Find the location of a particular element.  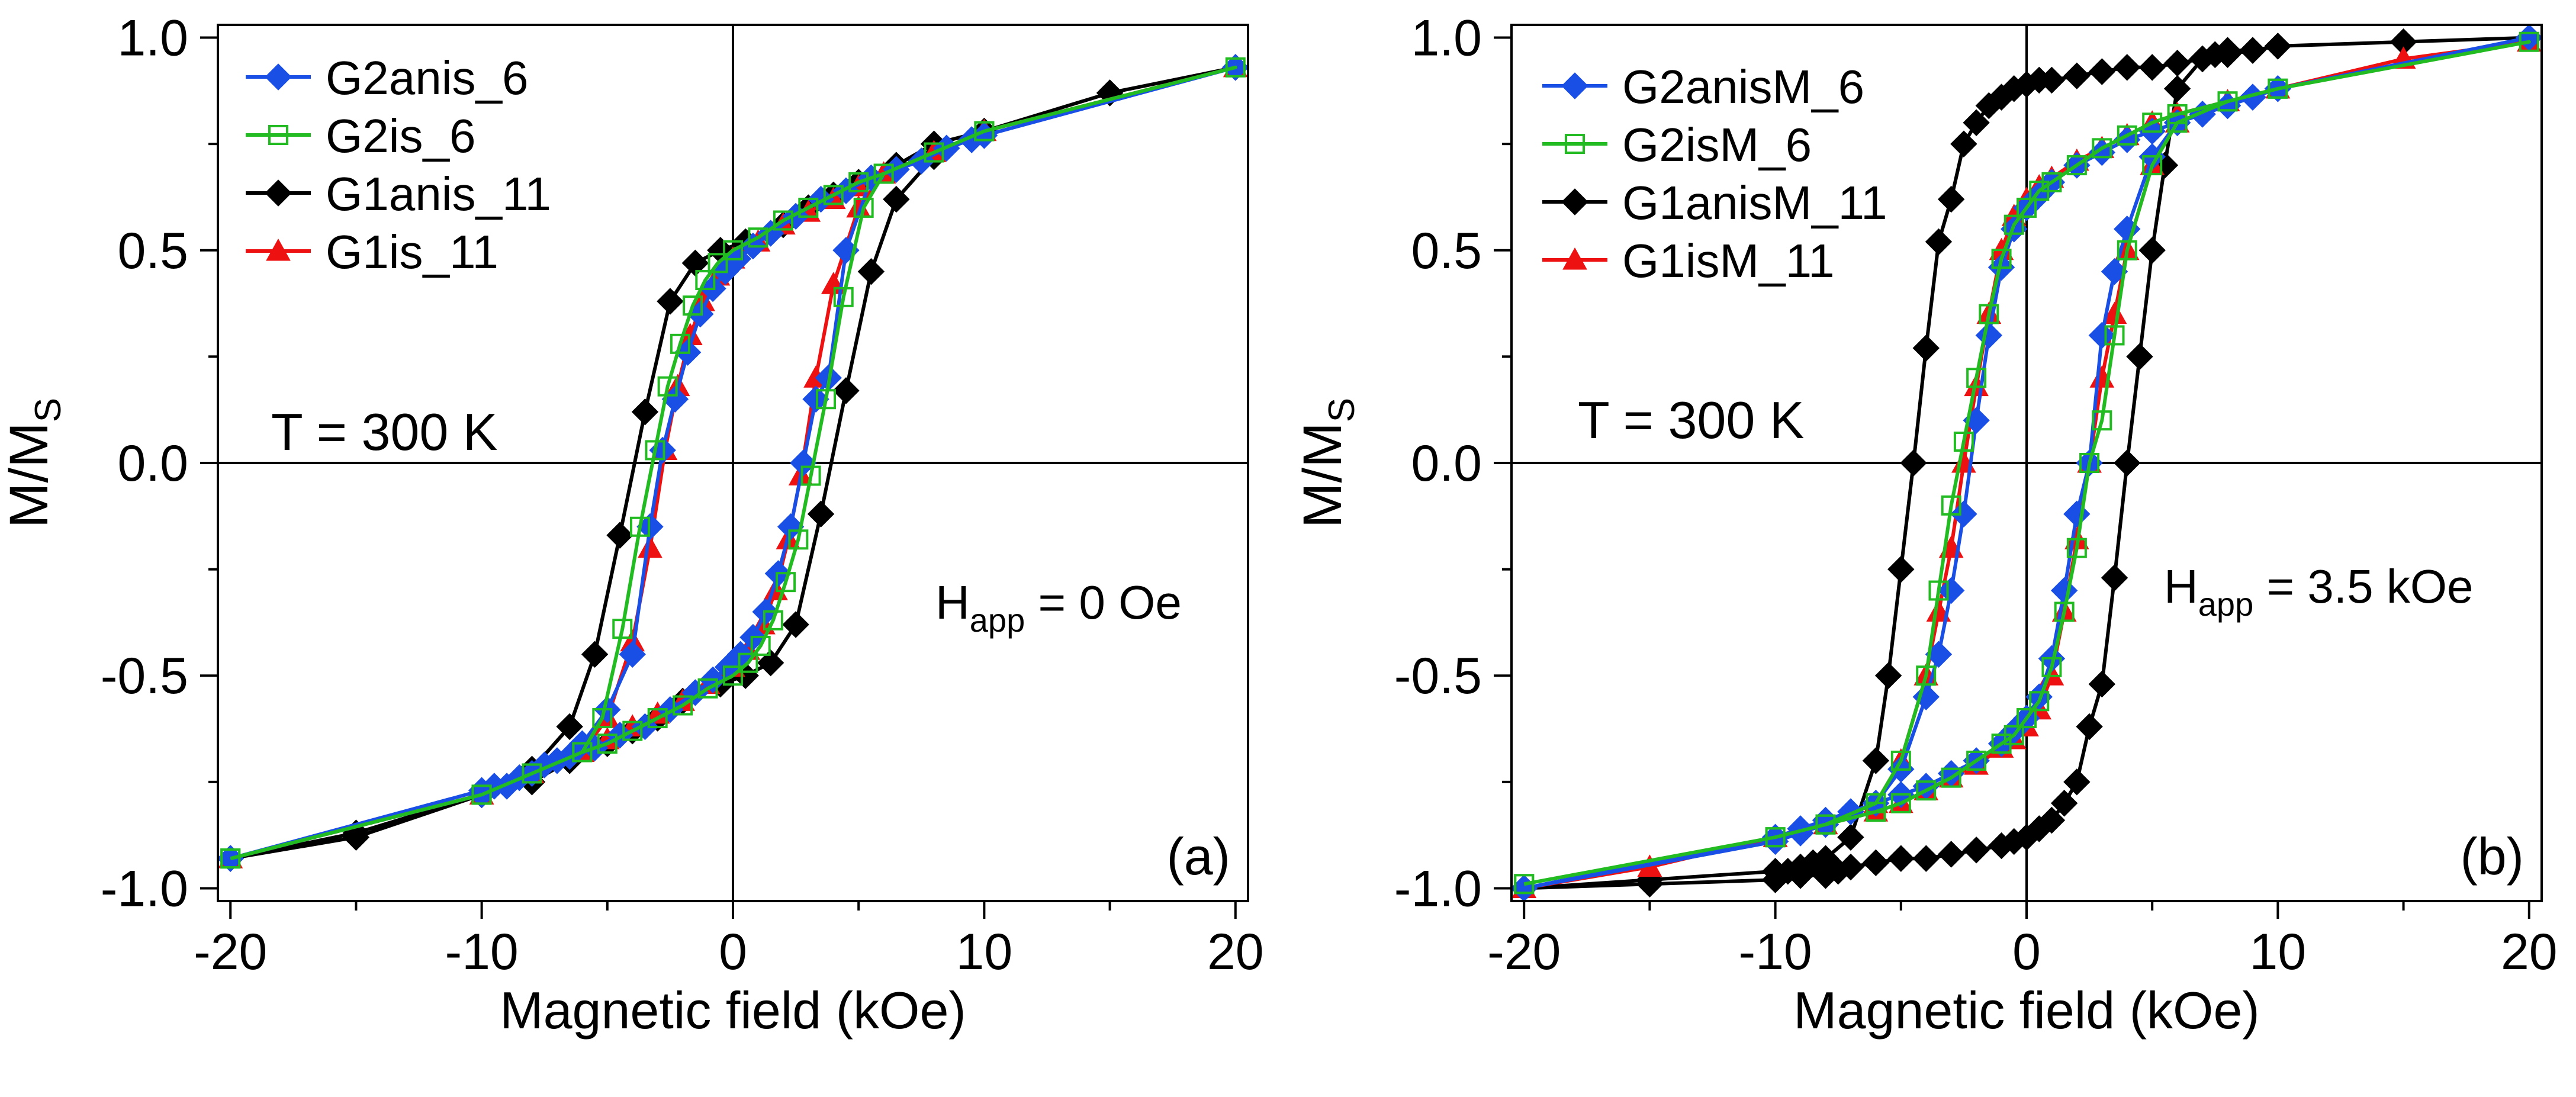

x-tick-label: 10 is located at coordinates (985, 952).